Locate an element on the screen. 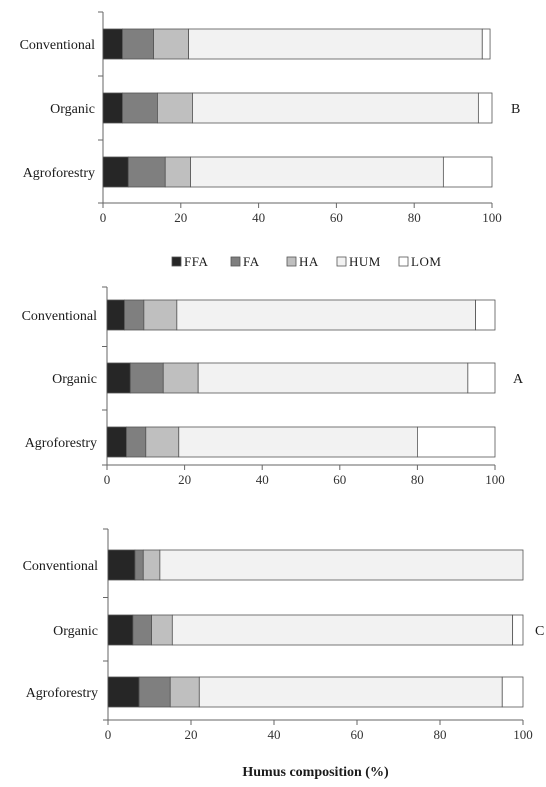 Image resolution: width=546 pixels, height=787 pixels. legend-swatch-fa is located at coordinates (235, 261).